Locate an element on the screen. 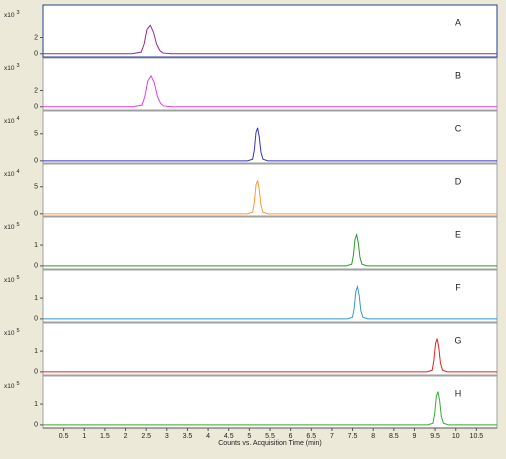 Image resolution: width=506 pixels, height=459 pixels. x-tick-label: 4.5 is located at coordinates (229, 436).